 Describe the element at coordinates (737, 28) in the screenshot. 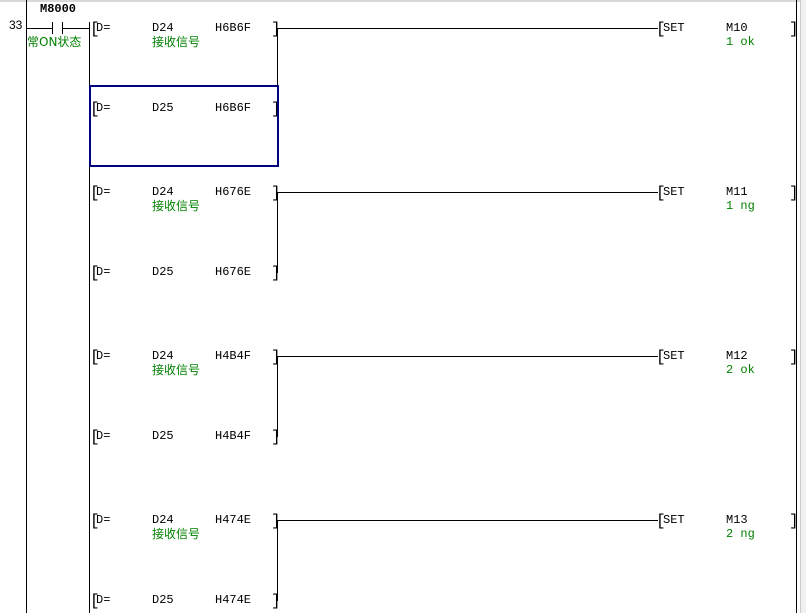

I see `coil-device: M10` at that location.